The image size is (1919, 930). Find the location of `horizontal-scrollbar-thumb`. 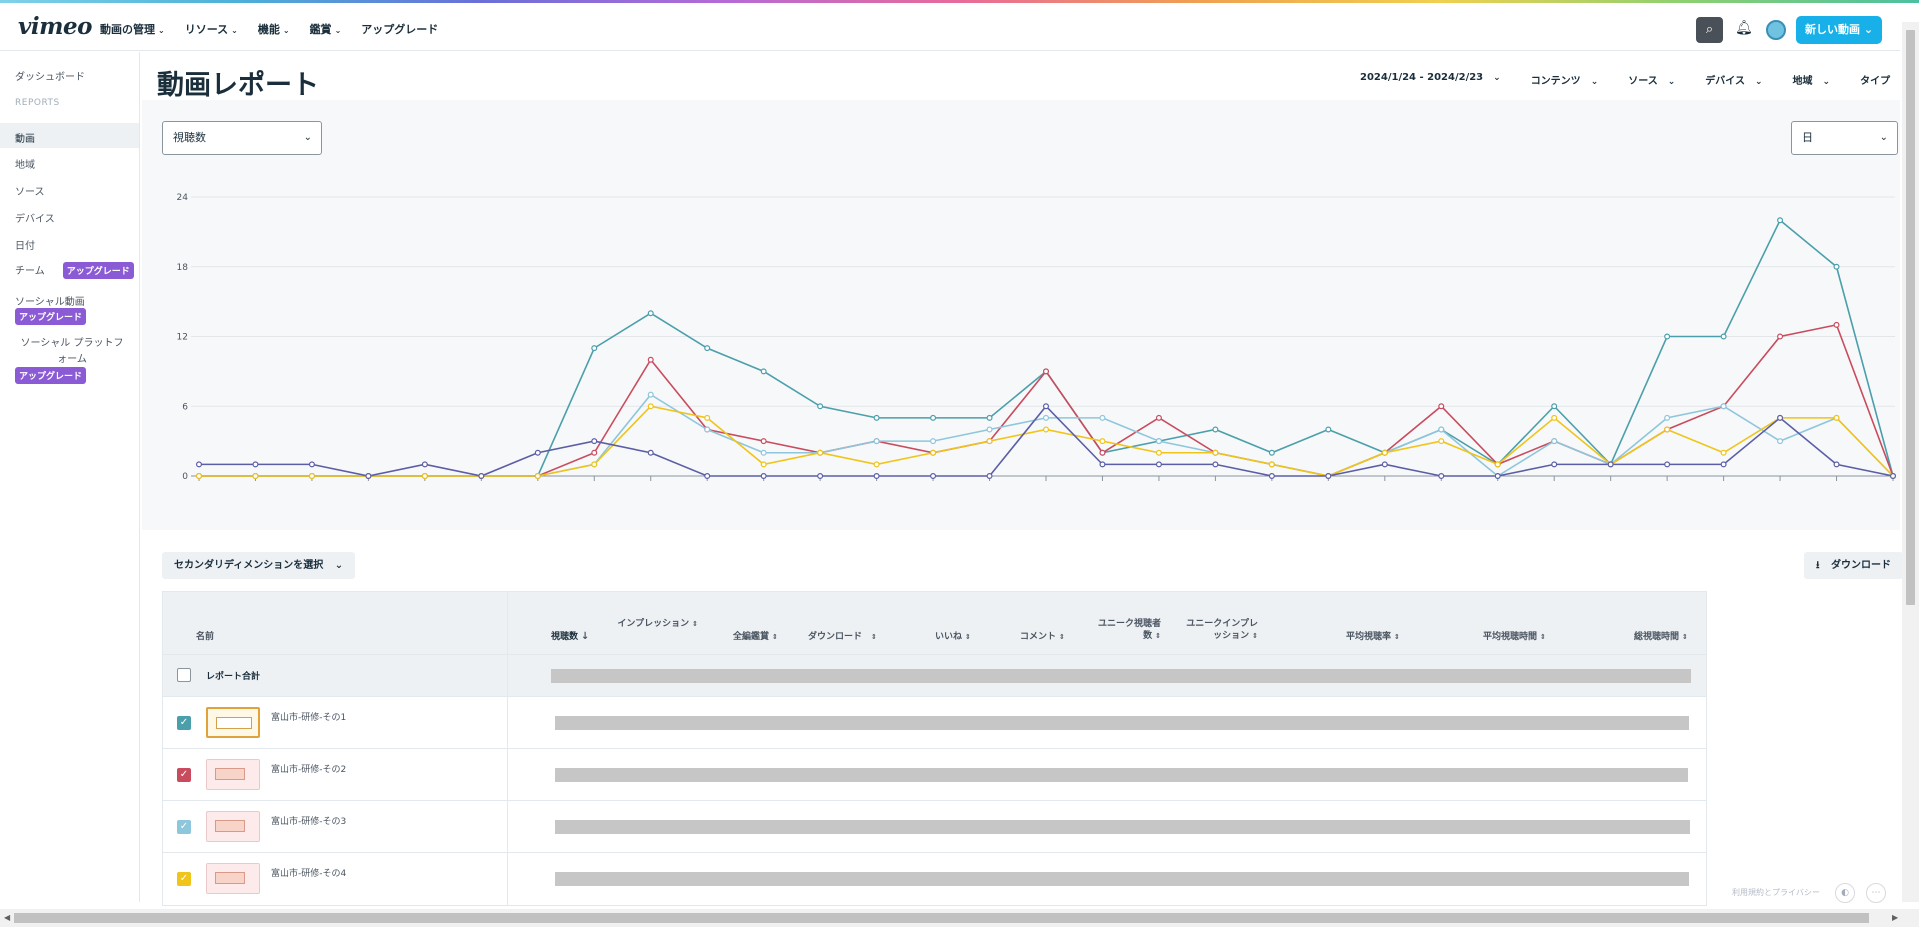

horizontal-scrollbar-thumb is located at coordinates (941, 918).